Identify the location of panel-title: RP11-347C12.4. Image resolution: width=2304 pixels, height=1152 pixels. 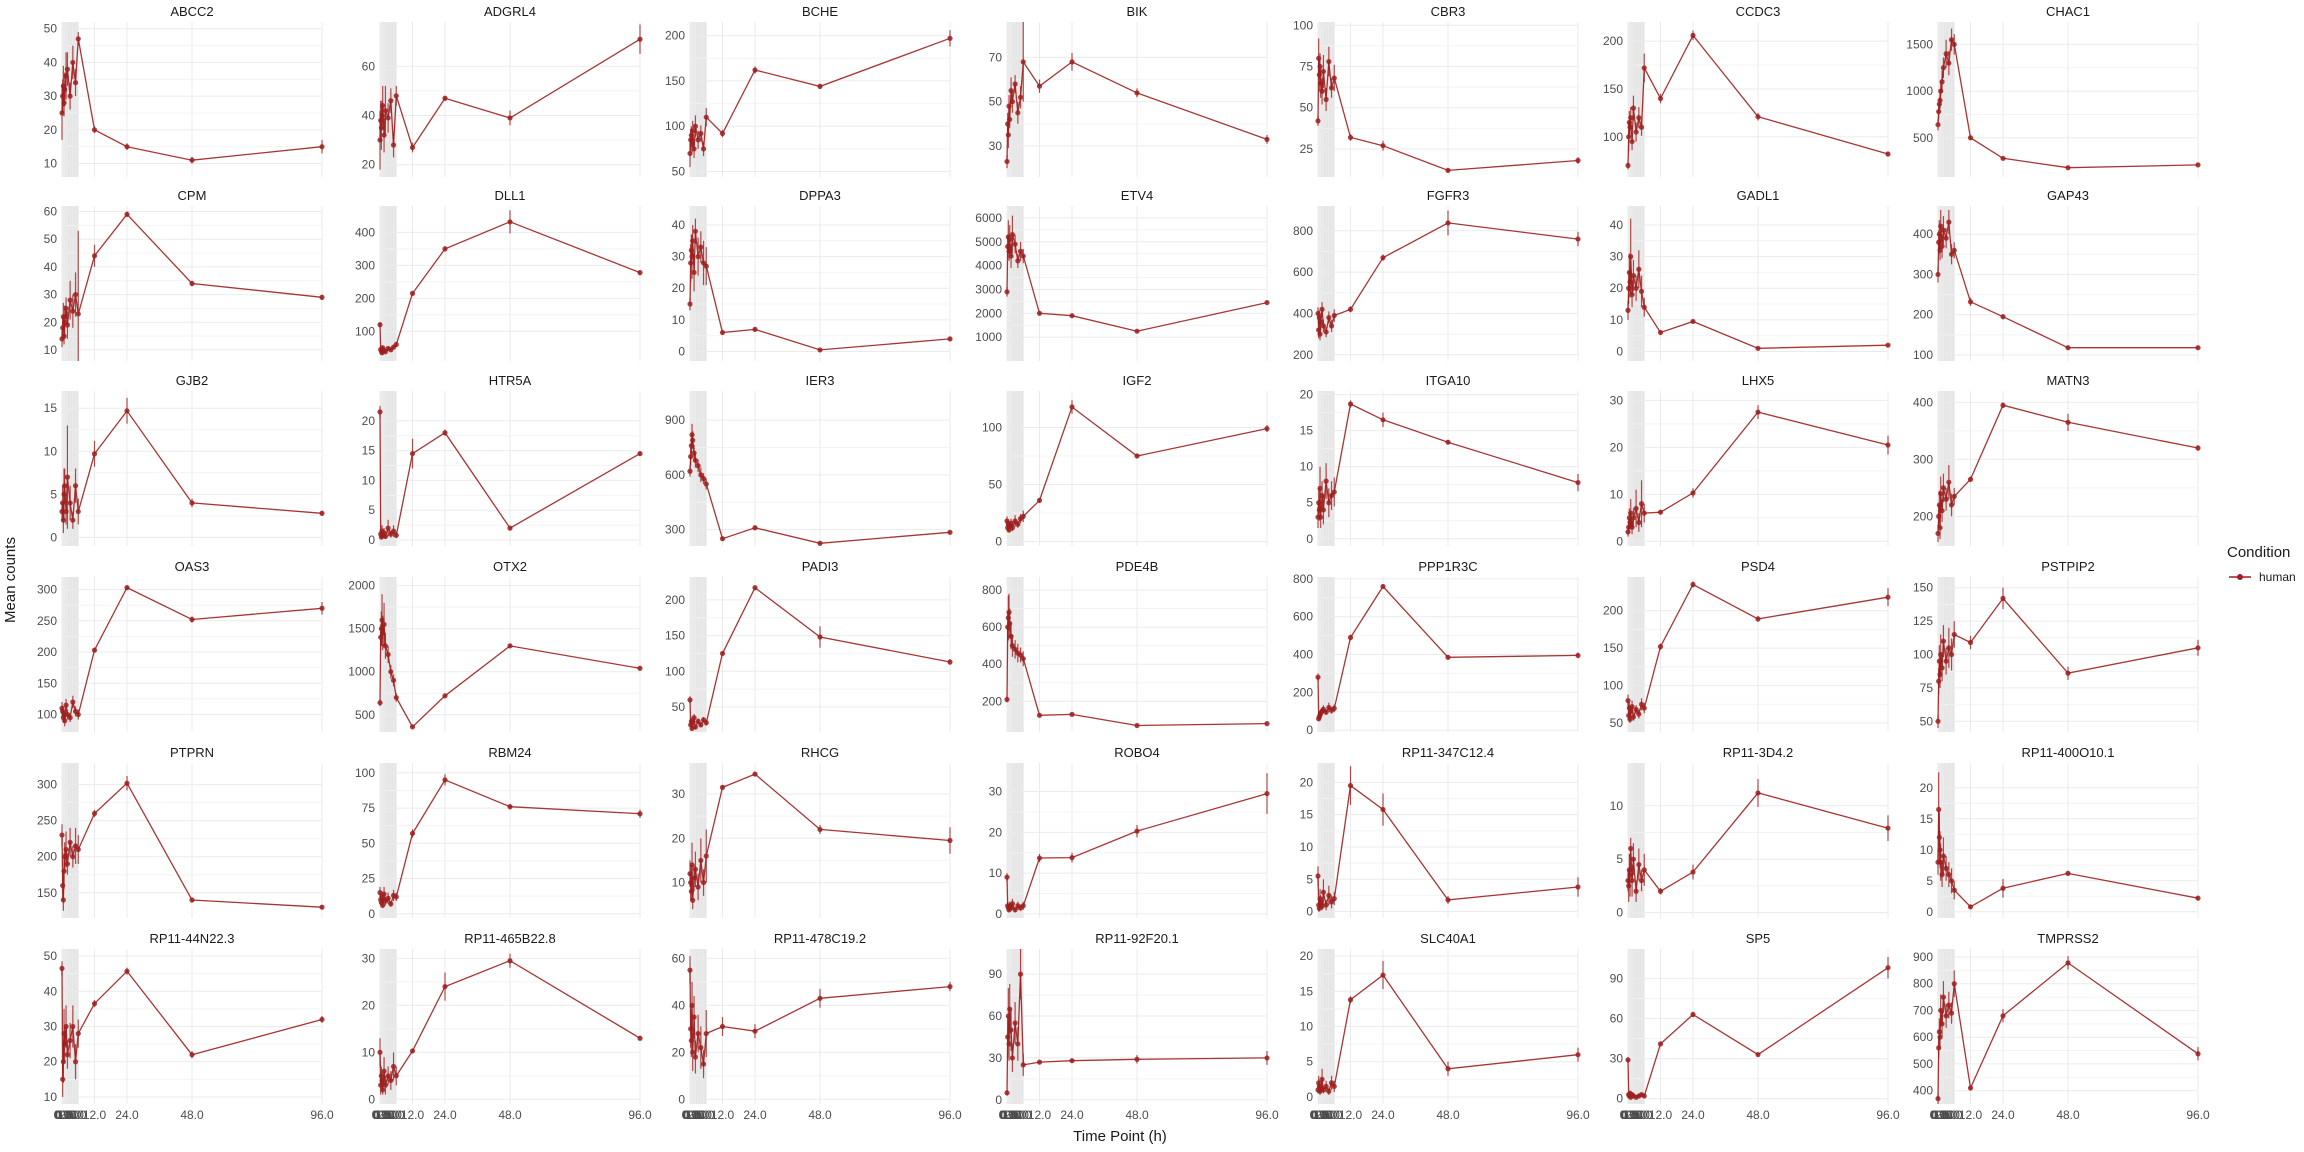
(1448, 752).